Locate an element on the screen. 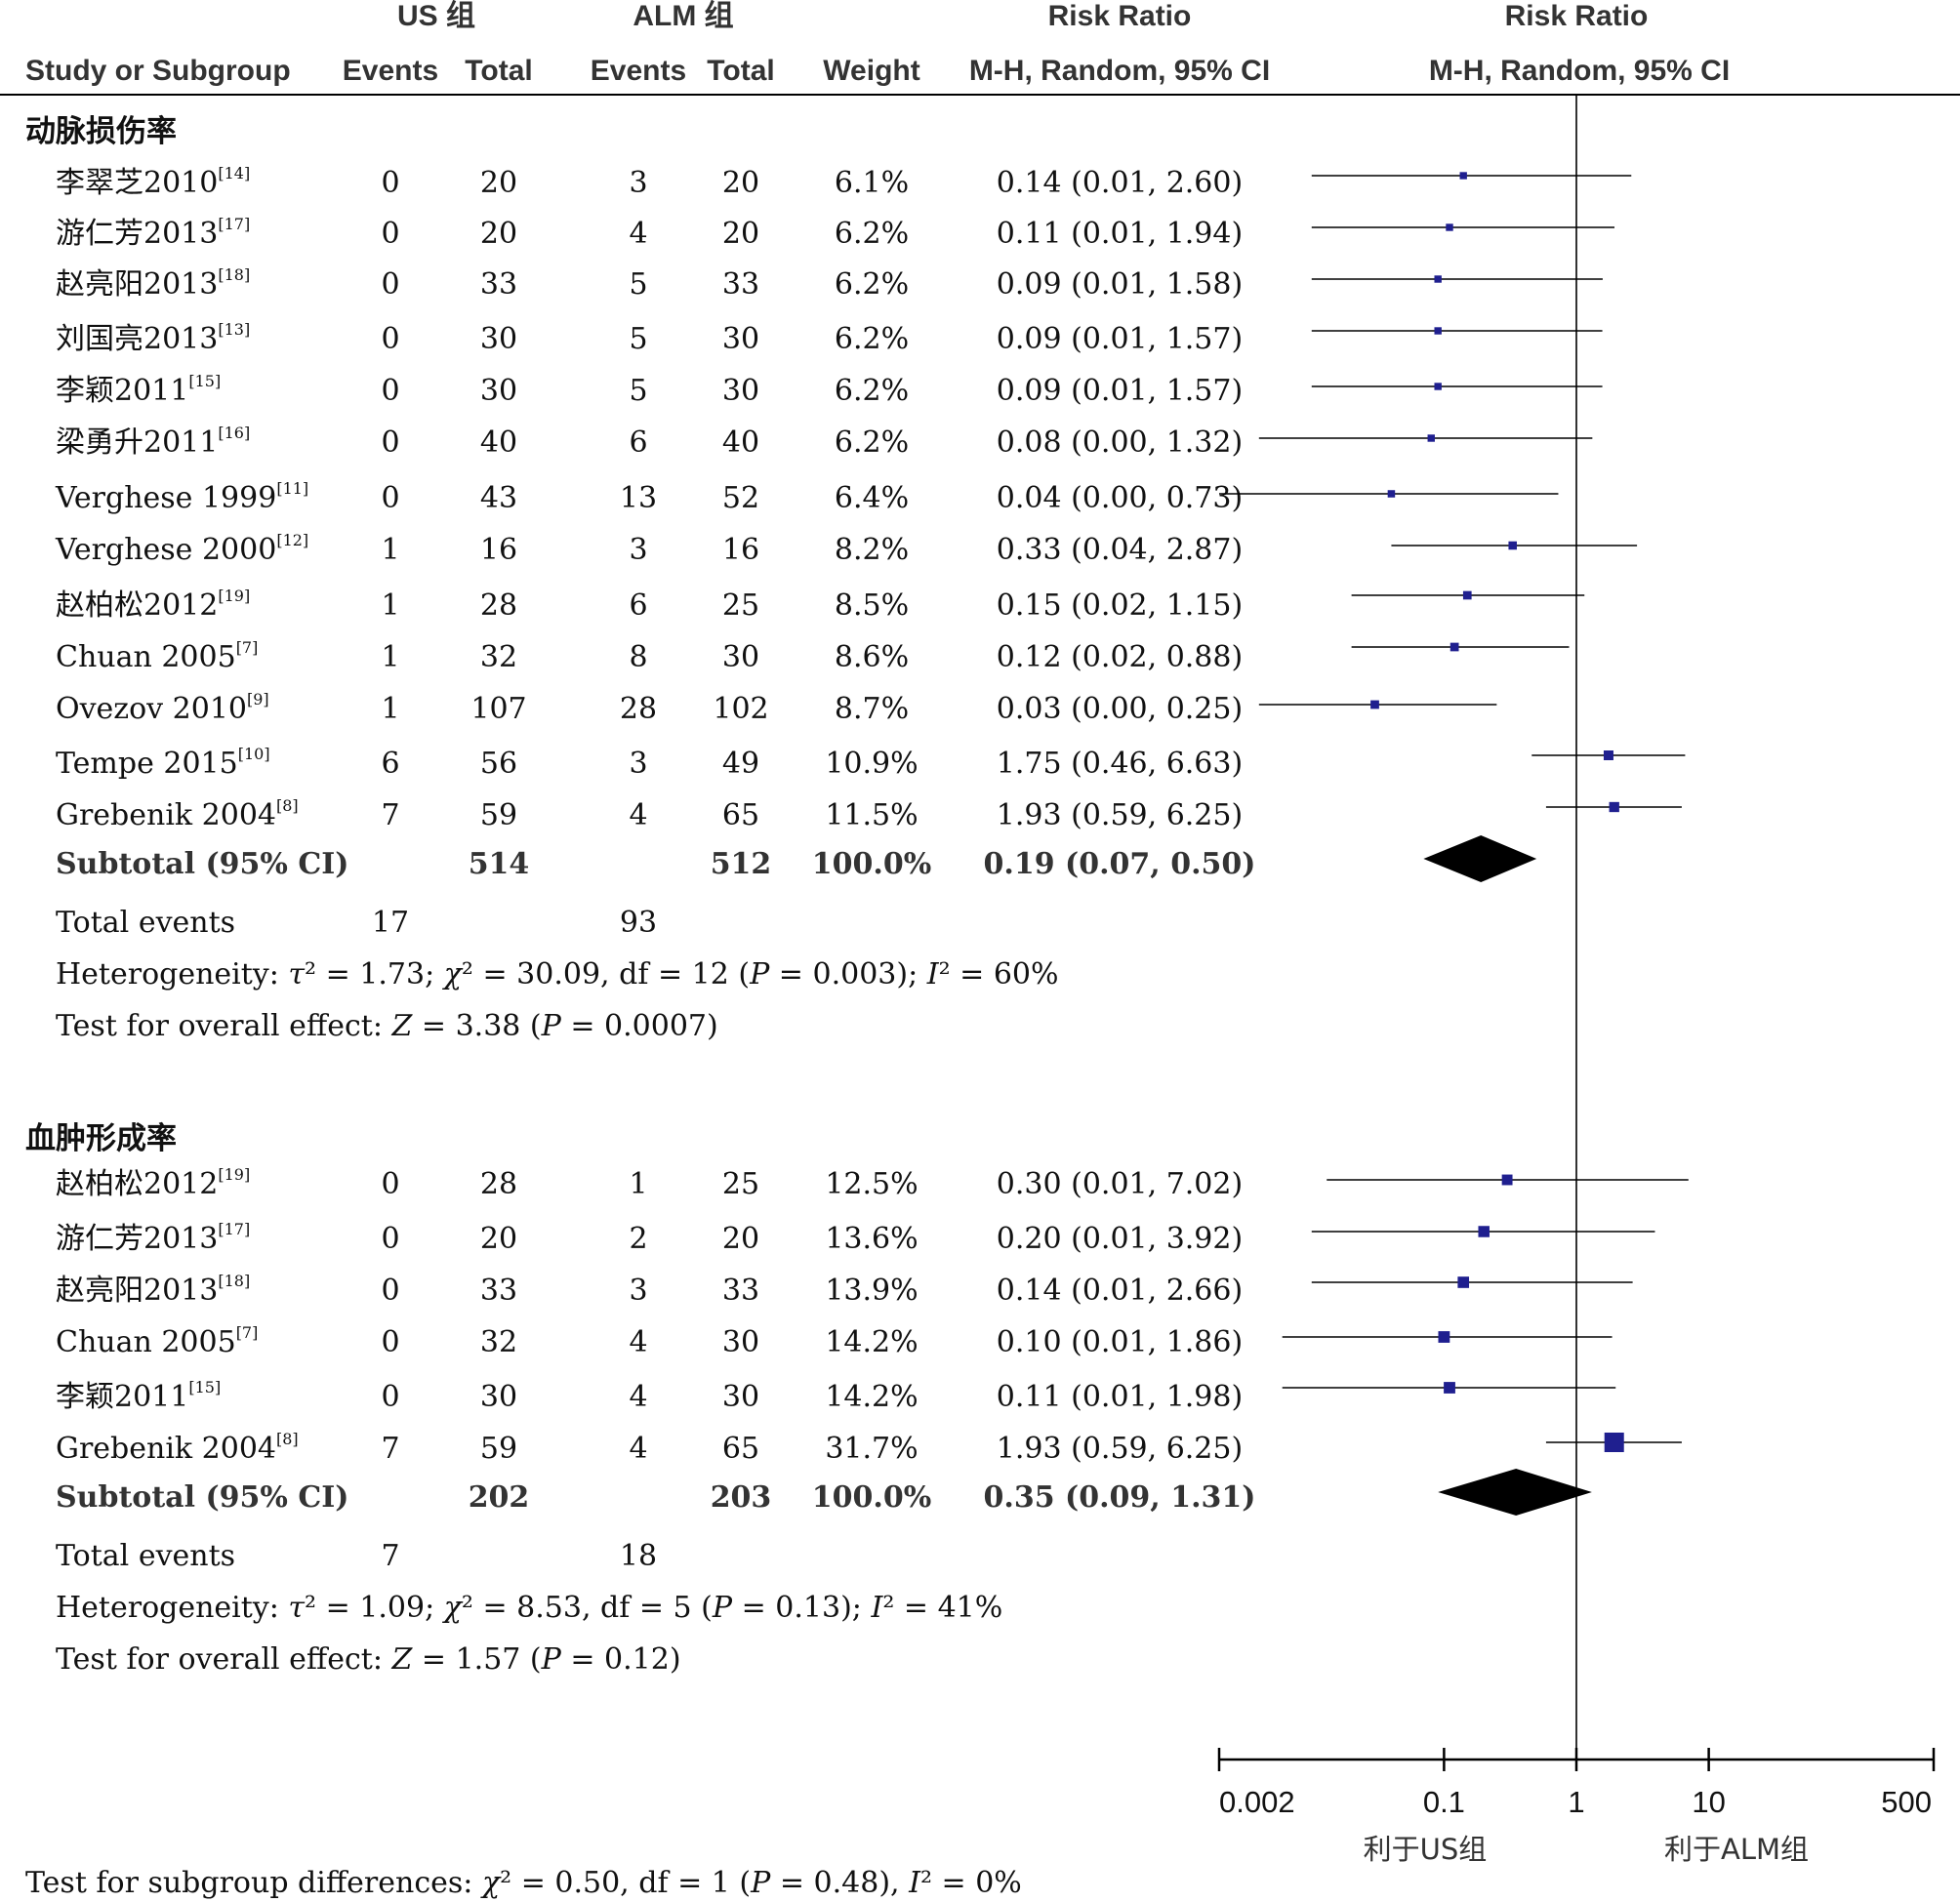  study-name: 赵亮阳2013[18] is located at coordinates (153, 283).